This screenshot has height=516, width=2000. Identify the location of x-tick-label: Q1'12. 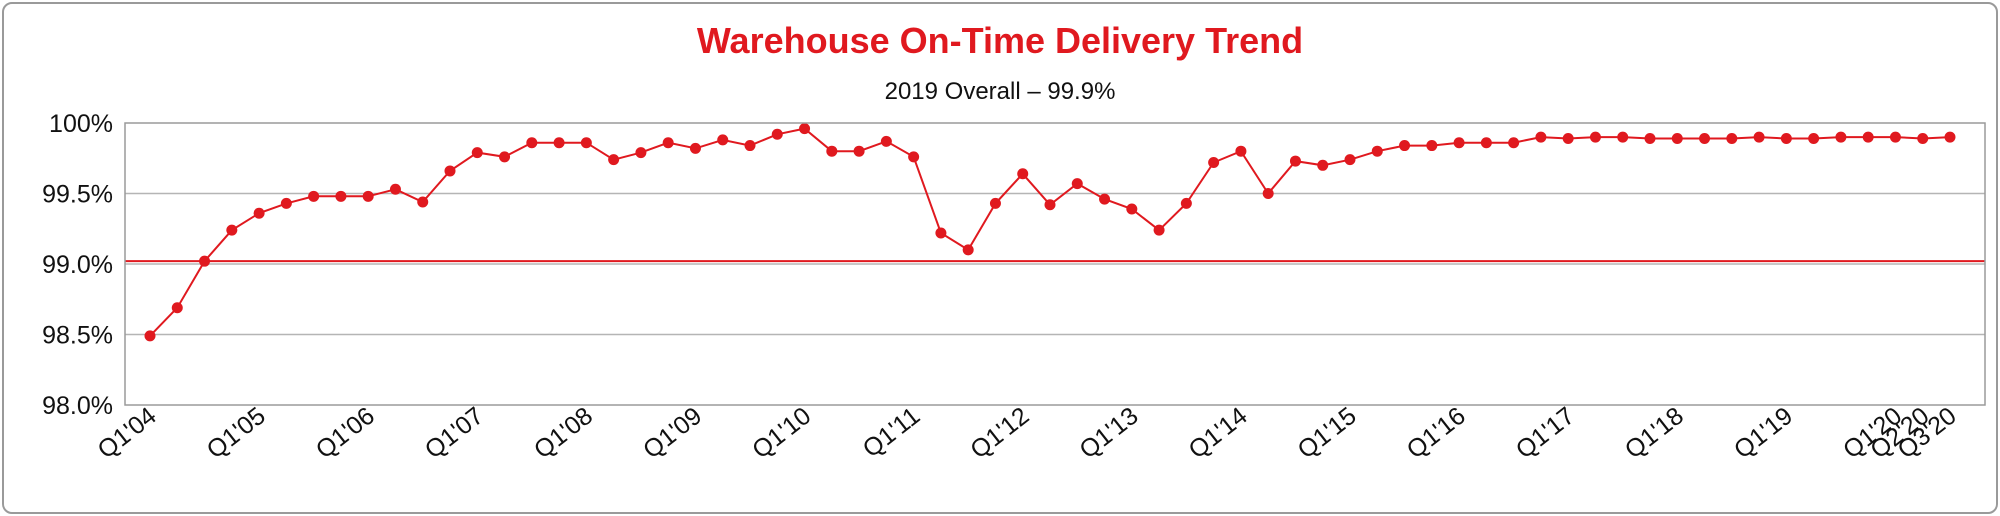
(999, 433).